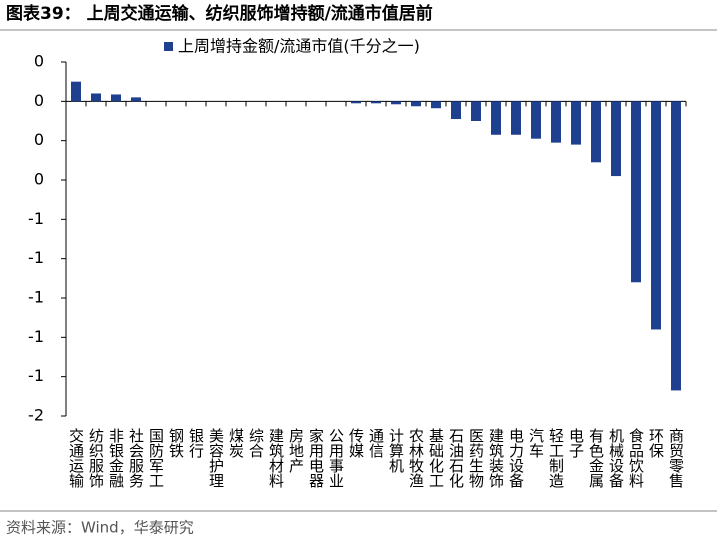 This screenshot has height=548, width=717. What do you see at coordinates (436, 458) in the screenshot?
I see `x-tick-label: 基础化工` at bounding box center [436, 458].